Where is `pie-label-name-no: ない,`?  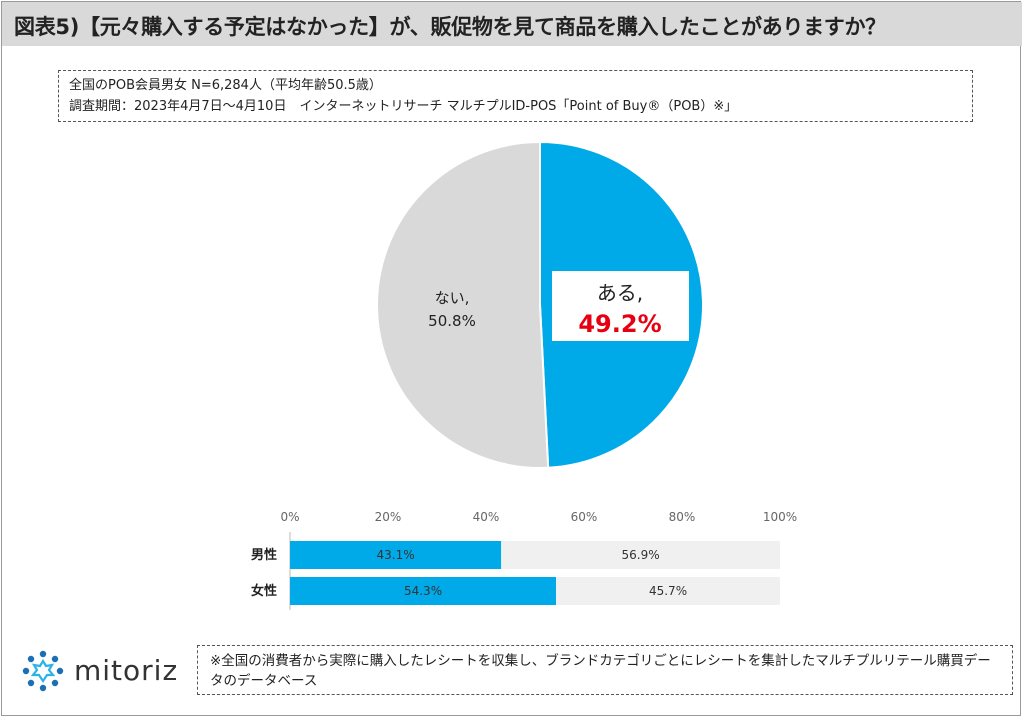 pie-label-name-no: ない, is located at coordinates (452, 298).